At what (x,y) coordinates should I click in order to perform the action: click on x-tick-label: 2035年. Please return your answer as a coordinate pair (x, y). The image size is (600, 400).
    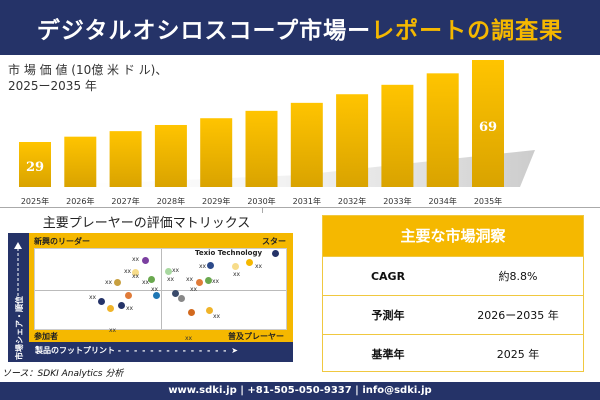
    Looking at the image, I should click on (488, 201).